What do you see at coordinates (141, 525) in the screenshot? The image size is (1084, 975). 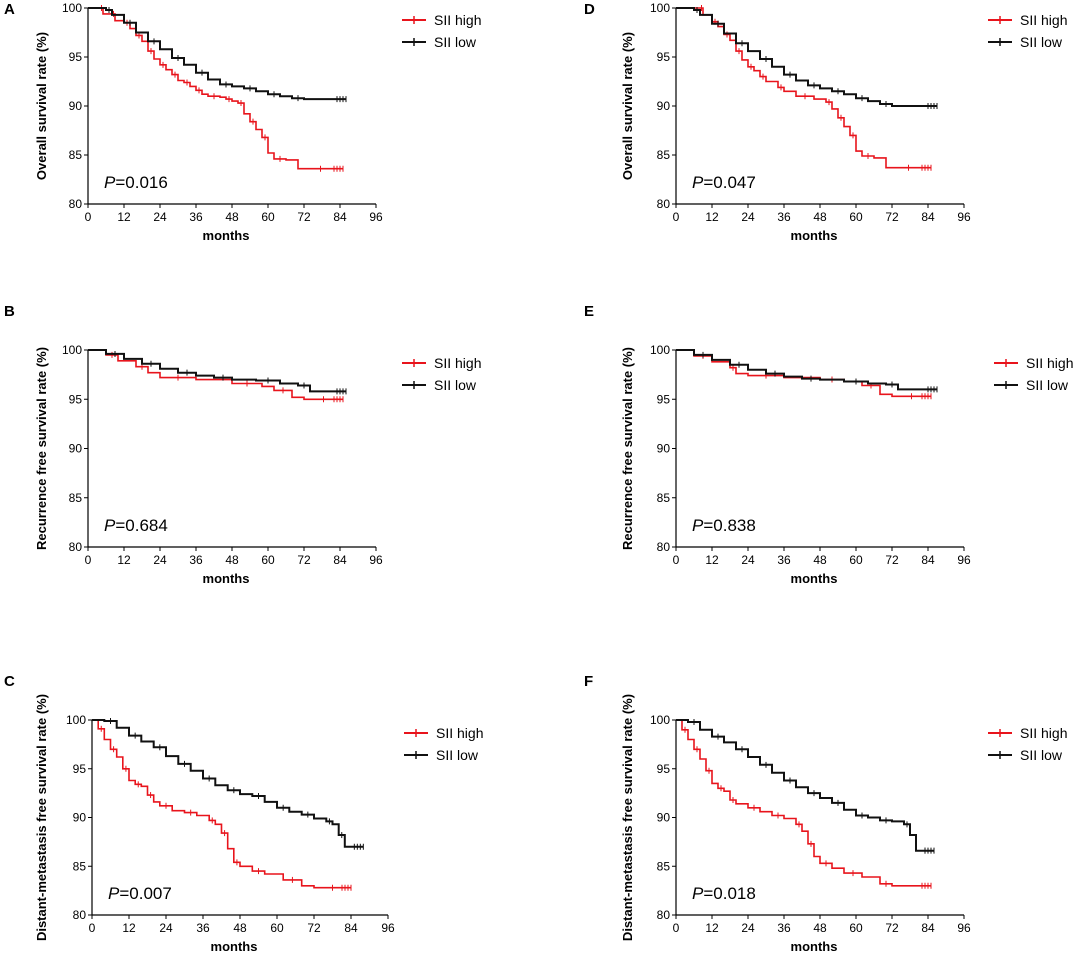 I see `p-value-number: =0.684` at bounding box center [141, 525].